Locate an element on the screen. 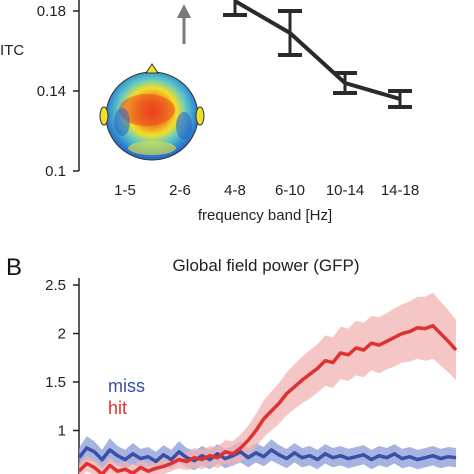 The height and width of the screenshot is (474, 474). itc-y-tick-label: 0.14 is located at coordinates (51, 91).